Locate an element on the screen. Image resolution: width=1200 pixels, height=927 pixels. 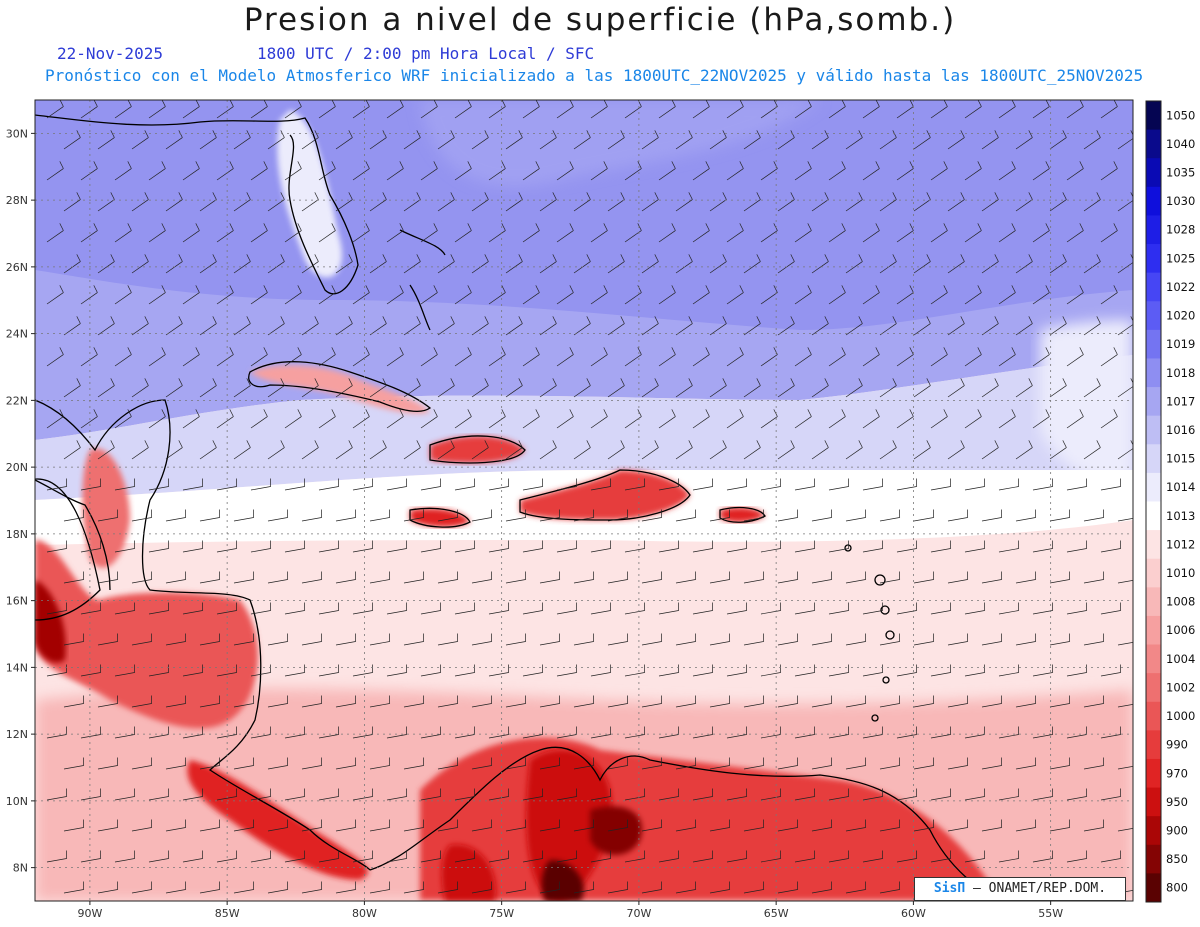
lat-tick-label: 18N is located at coordinates (17, 534).